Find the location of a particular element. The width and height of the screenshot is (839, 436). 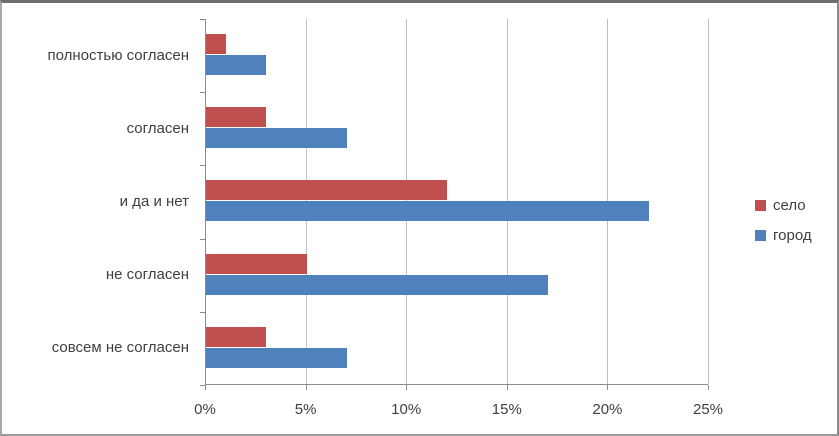

category-label-4: совсем не согласен is located at coordinates (120, 348).